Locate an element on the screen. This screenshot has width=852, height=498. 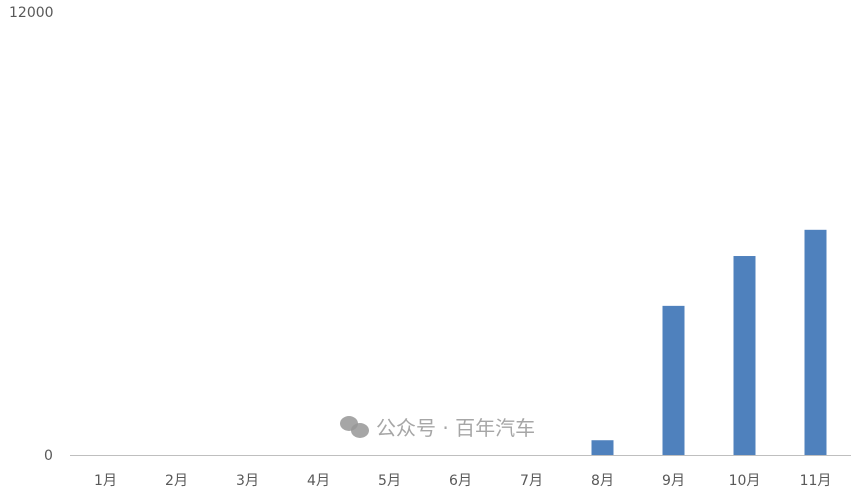
x-tick-label: 10月 is located at coordinates (745, 481).